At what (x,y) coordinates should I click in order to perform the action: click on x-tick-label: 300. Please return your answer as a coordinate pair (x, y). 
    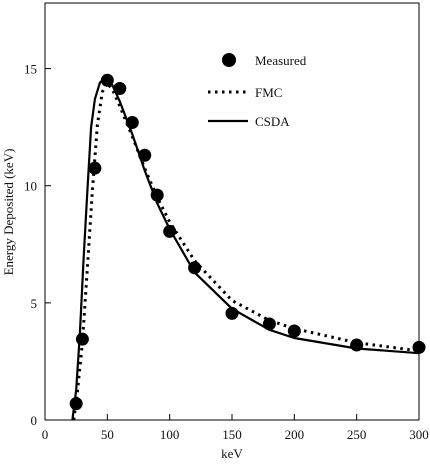
    Looking at the image, I should click on (419, 434).